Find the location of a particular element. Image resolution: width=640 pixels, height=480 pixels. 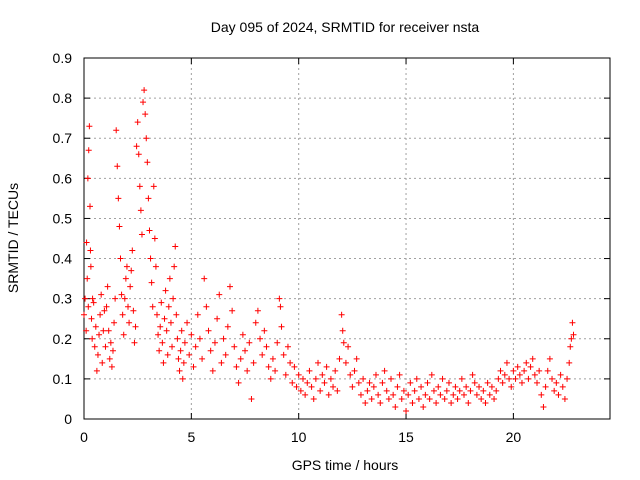

y-tick-label: 0.9 is located at coordinates (63, 58).